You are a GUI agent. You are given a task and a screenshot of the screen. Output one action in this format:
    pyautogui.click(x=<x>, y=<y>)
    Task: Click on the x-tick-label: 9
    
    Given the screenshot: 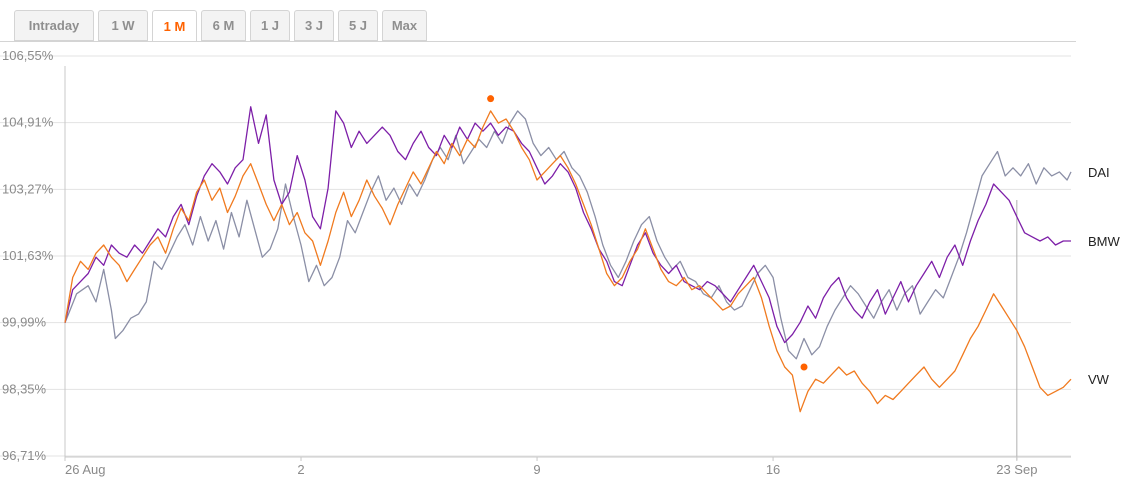 What is the action you would take?
    pyautogui.click(x=536, y=469)
    